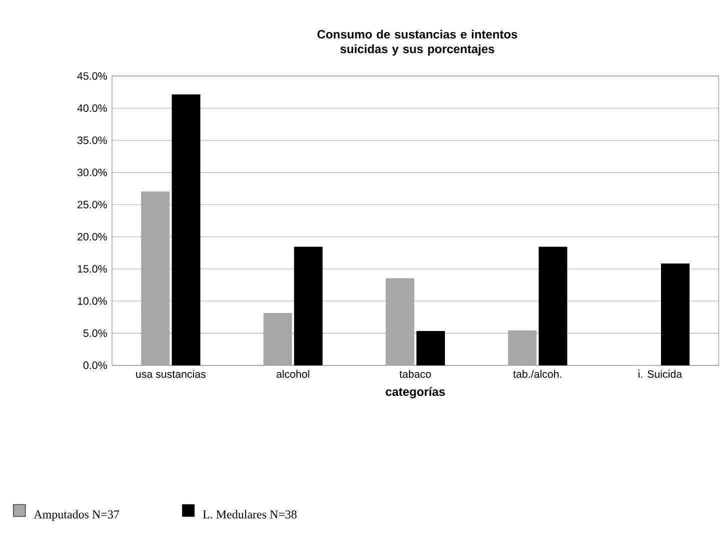 This screenshot has width=722, height=536. Describe the element at coordinates (417, 43) in the screenshot. I see `chart-title: Consumo de sustancias e intentos suicidas y sus porcentajes` at that location.